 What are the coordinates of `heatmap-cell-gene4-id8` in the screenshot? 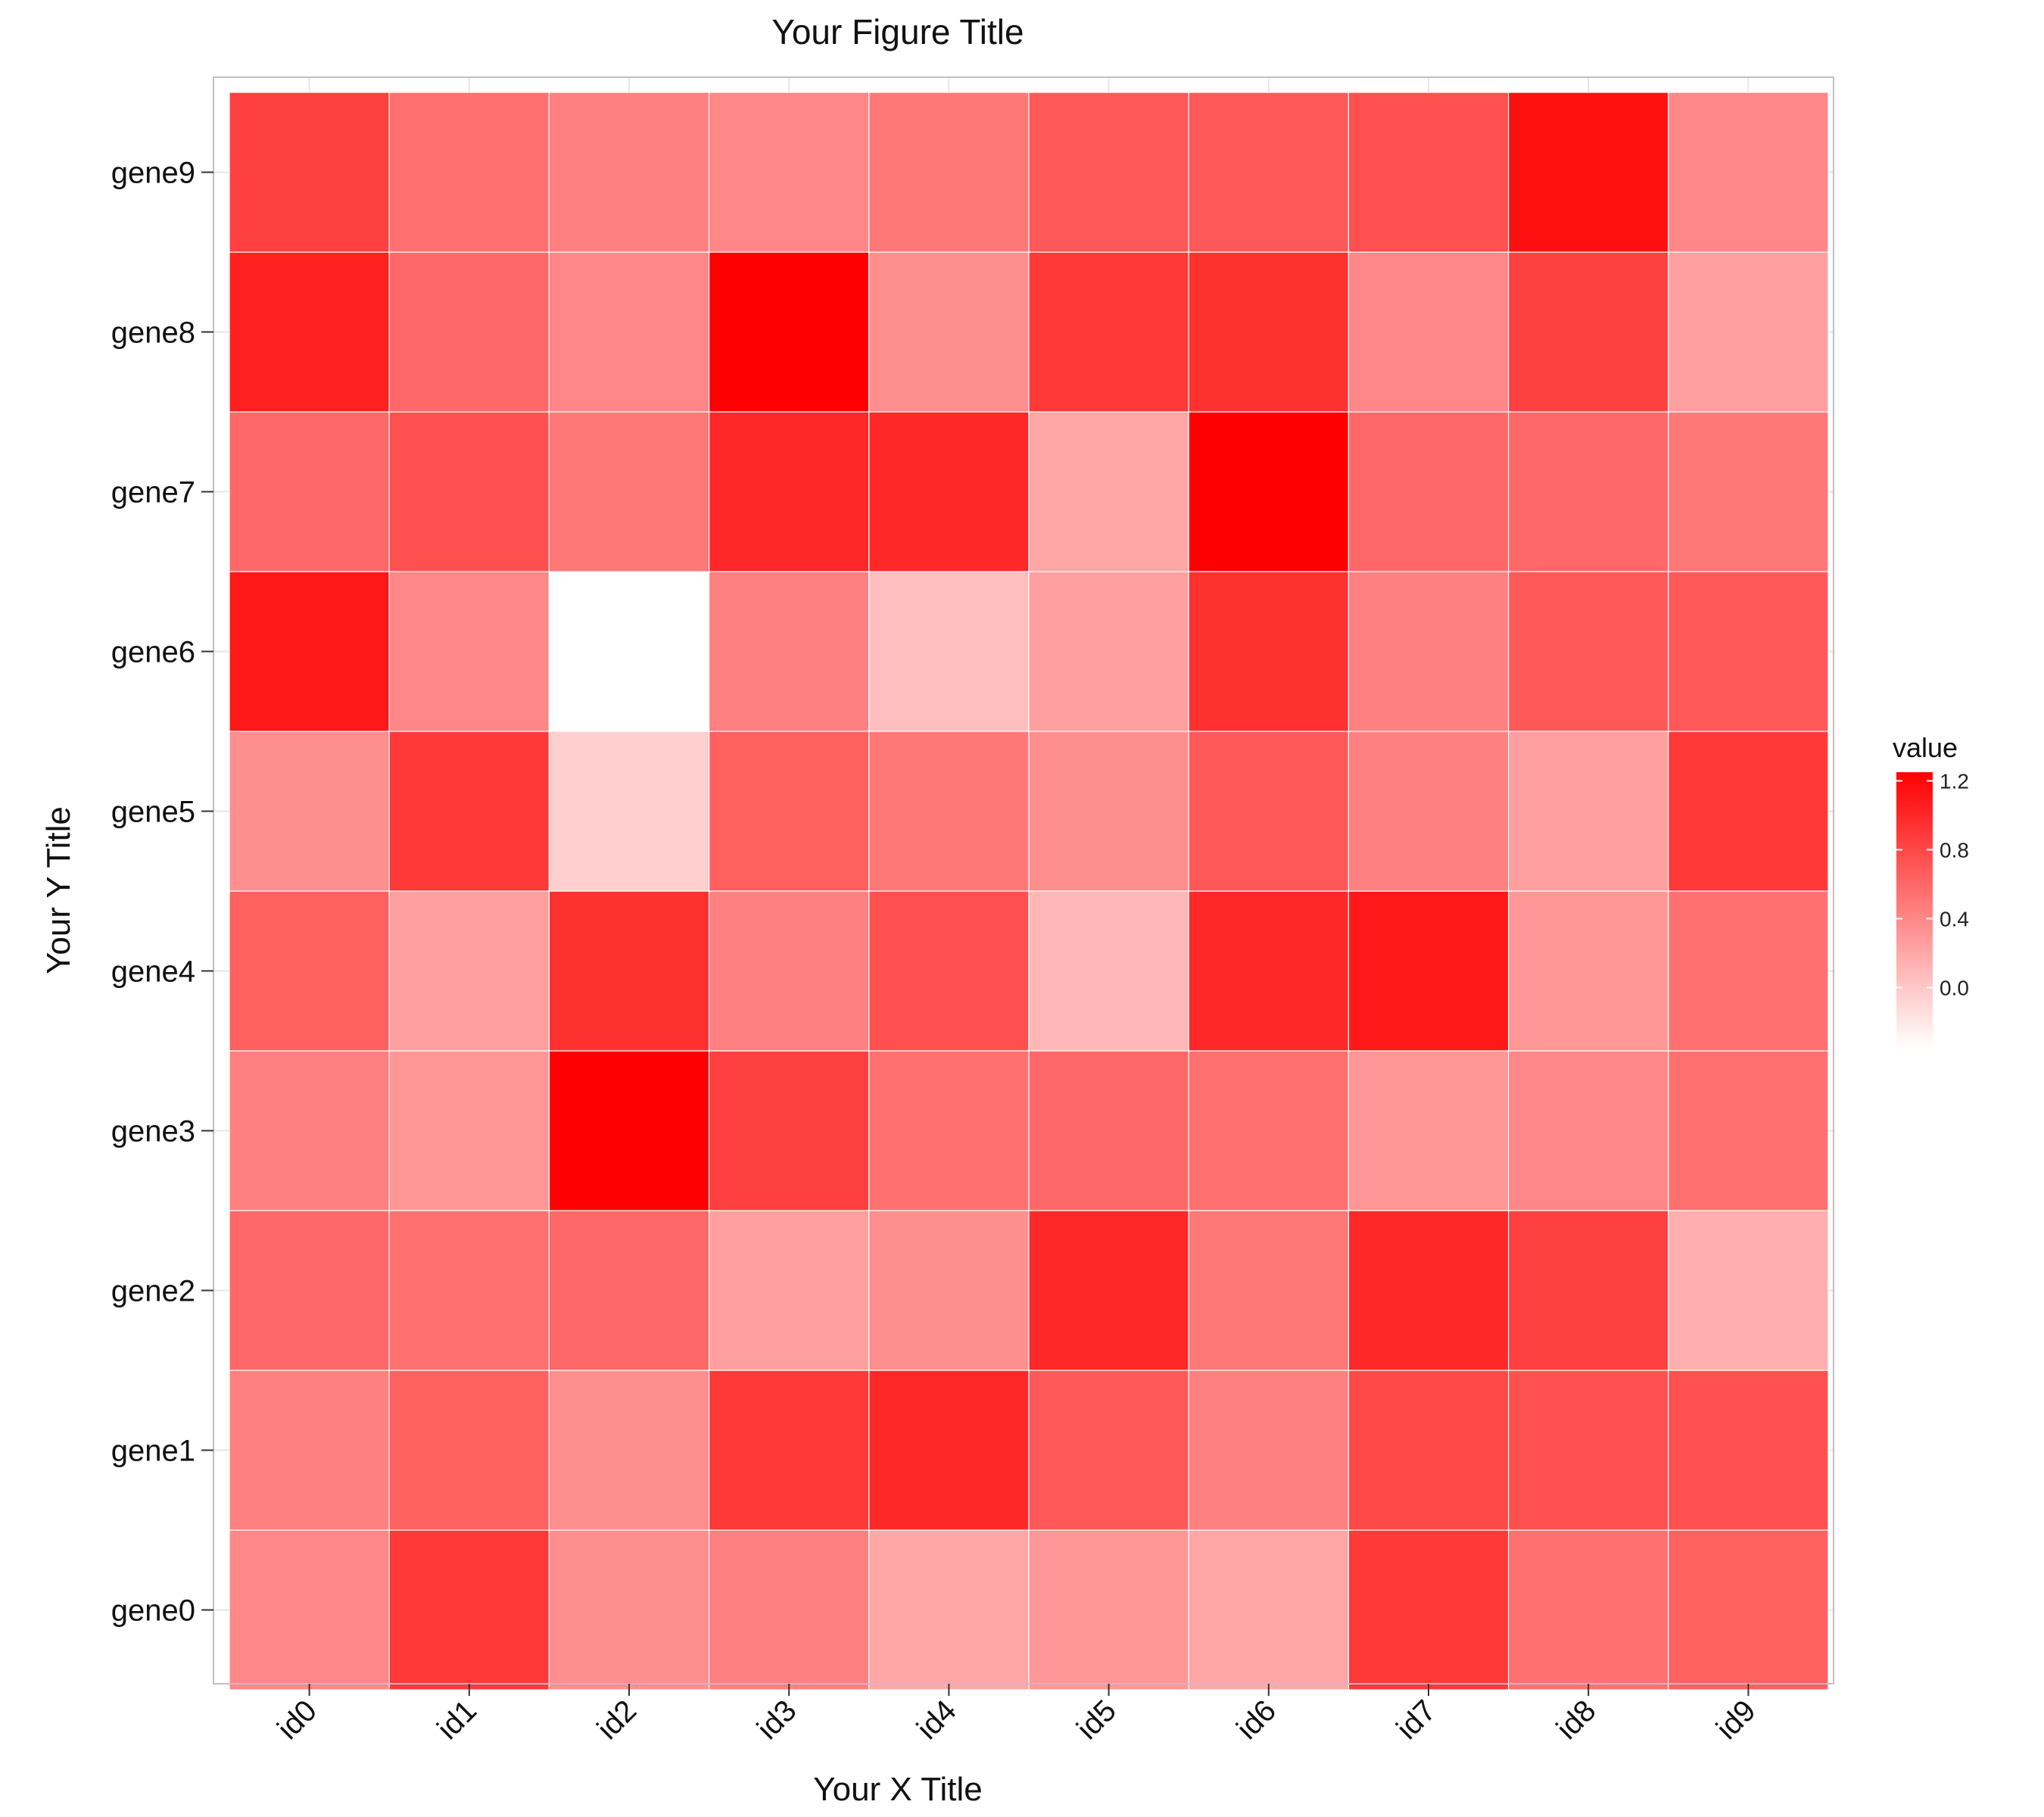 It's located at (1588, 971).